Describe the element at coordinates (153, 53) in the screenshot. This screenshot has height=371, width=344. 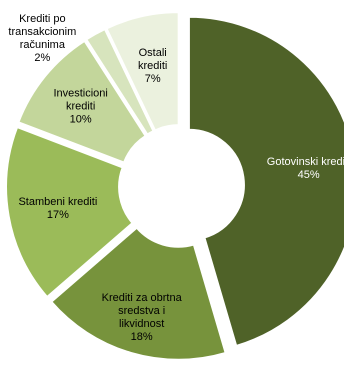
I see `slice-label-line: Ostali` at that location.